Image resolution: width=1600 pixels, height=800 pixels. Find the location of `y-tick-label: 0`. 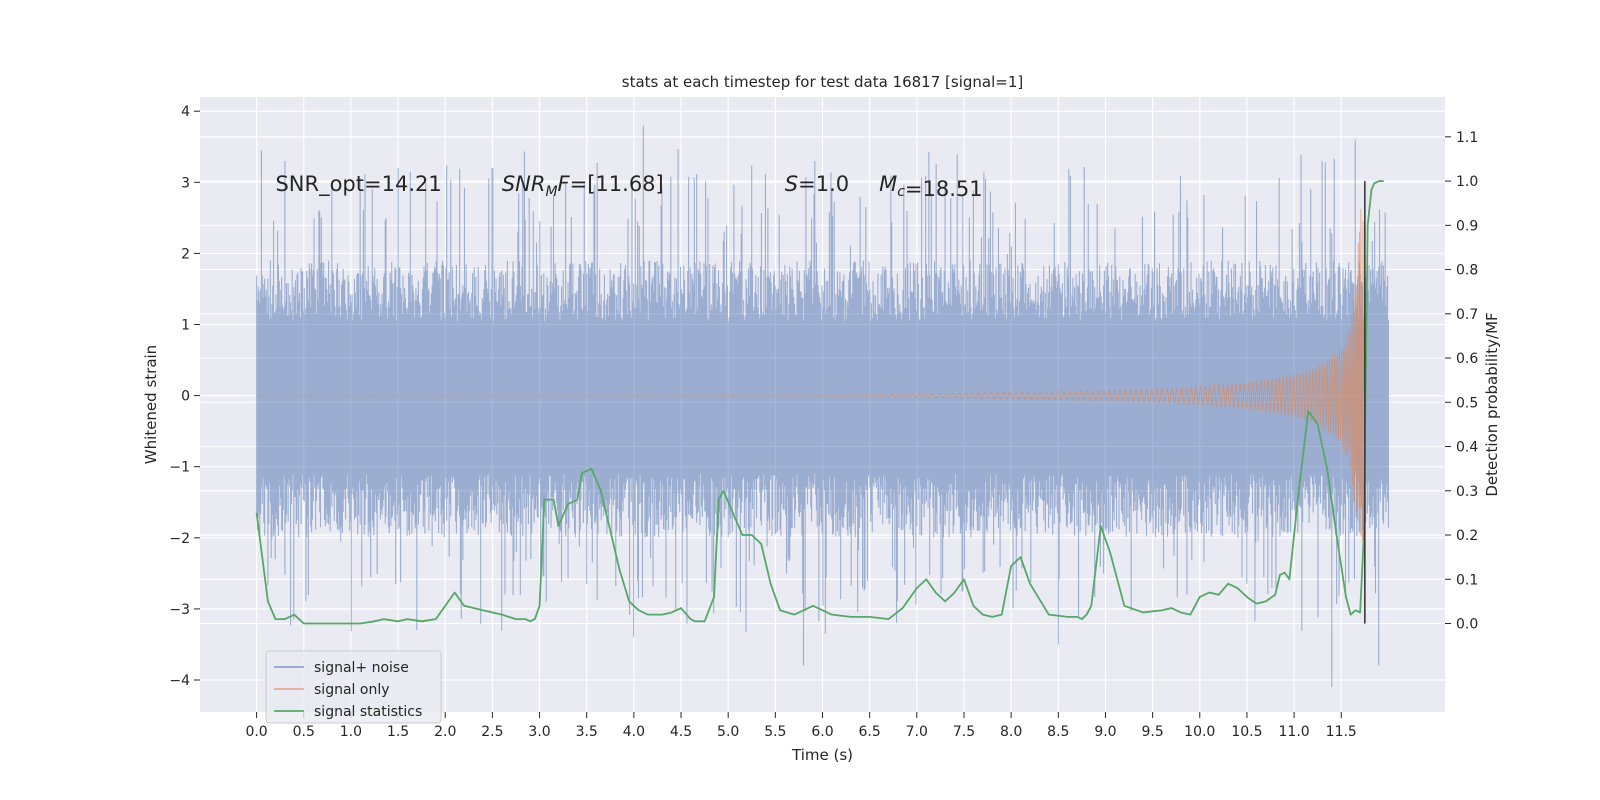

y-tick-label: 0 is located at coordinates (185, 397).